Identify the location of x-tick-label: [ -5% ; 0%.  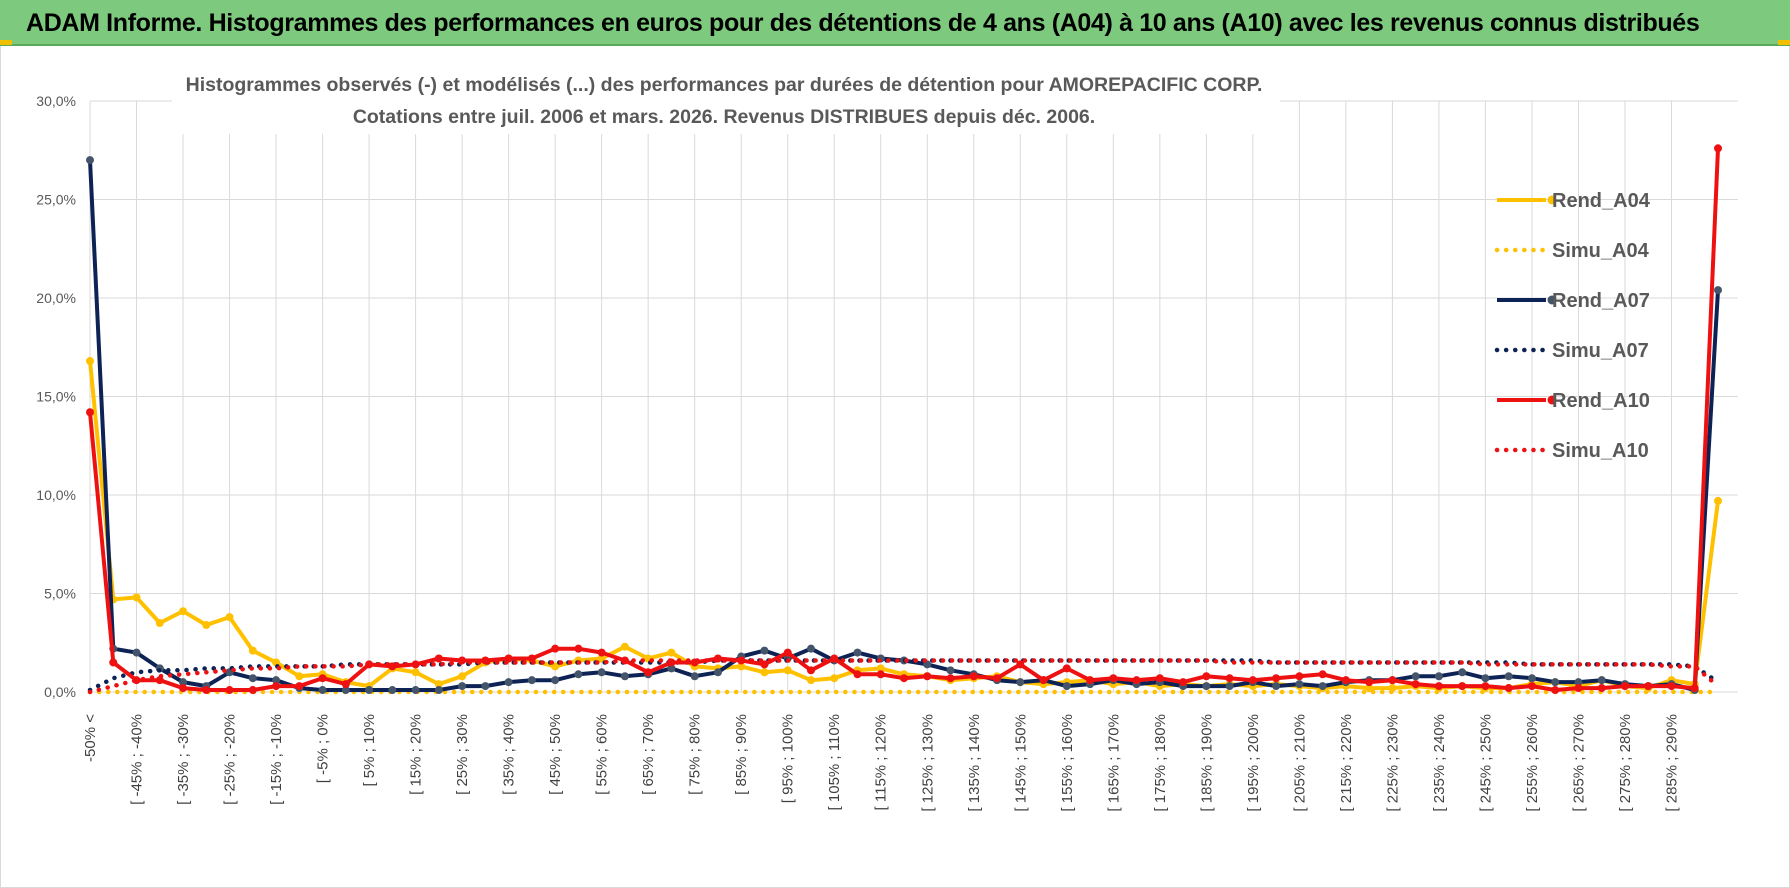
(323, 748).